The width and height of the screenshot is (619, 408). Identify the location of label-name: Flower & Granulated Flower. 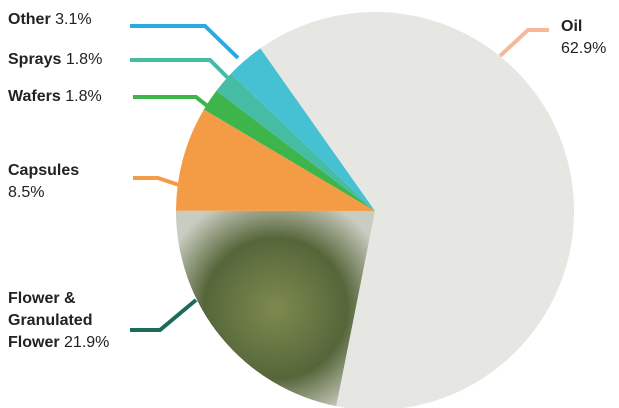
(50, 320).